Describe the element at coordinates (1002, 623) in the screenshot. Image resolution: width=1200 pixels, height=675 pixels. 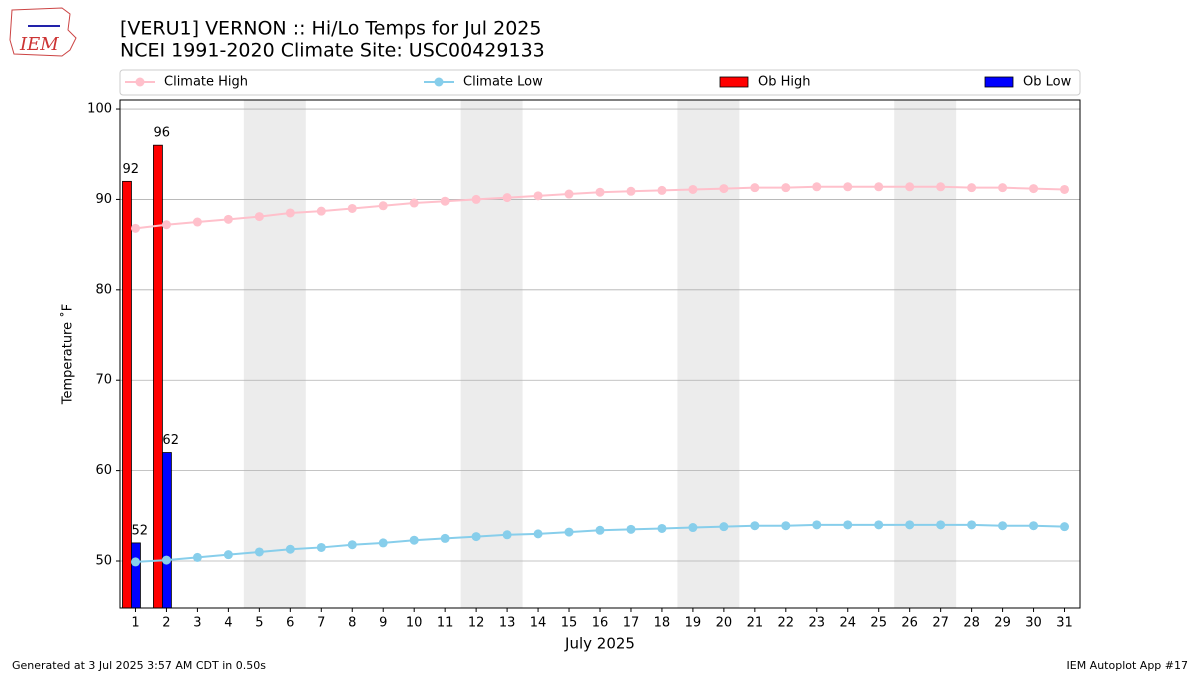
I see `x-tick-label: 29` at that location.